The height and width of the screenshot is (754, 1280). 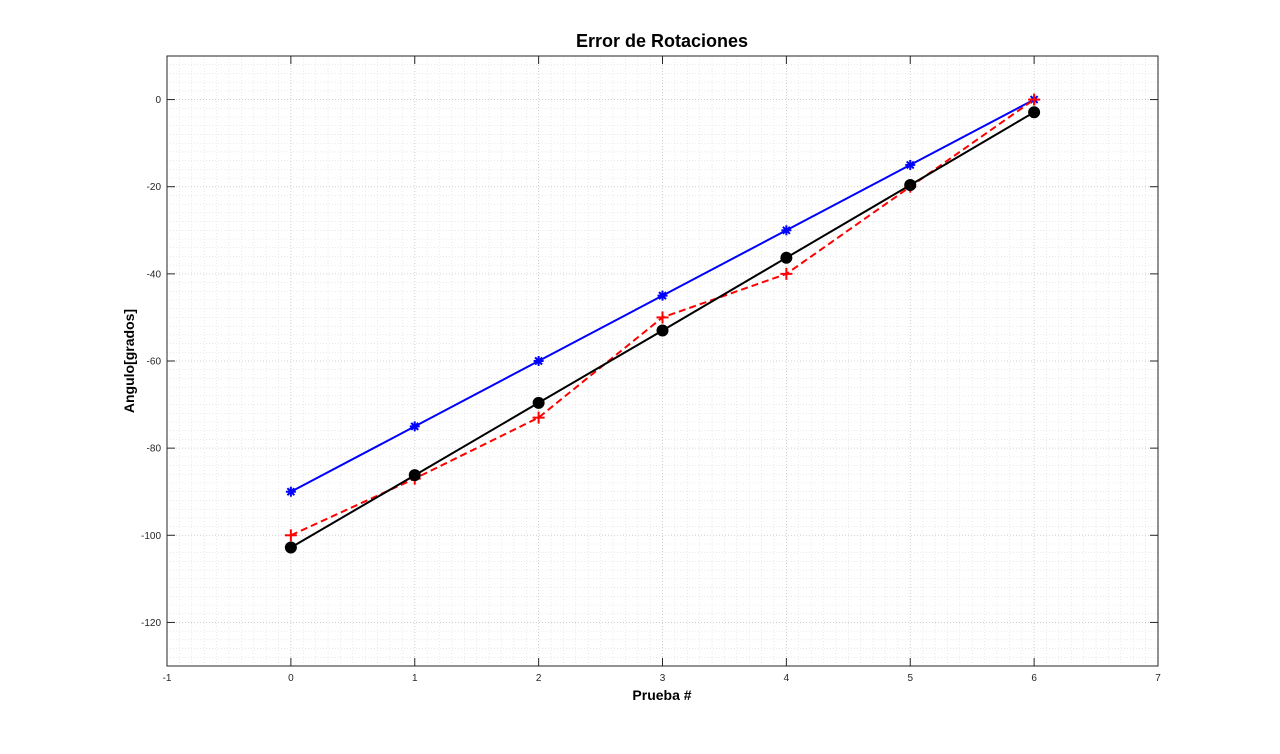 What do you see at coordinates (151, 536) in the screenshot?
I see `y-tick-label: -100` at bounding box center [151, 536].